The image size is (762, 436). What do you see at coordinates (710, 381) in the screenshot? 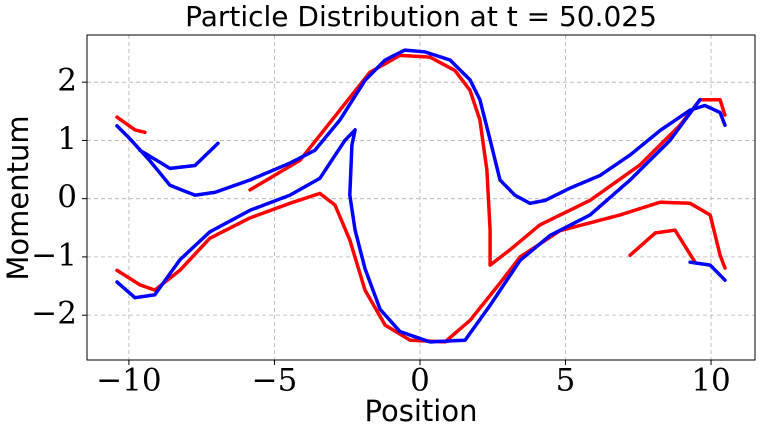
I see `x-tick-label: 10` at bounding box center [710, 381].